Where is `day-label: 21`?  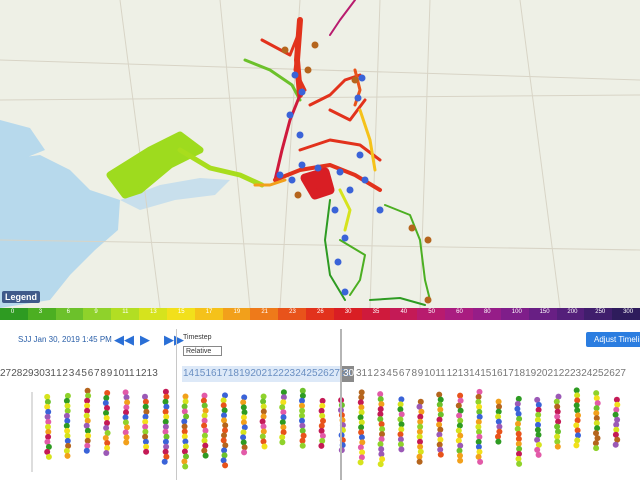
day-label: 21 is located at coordinates (267, 373).